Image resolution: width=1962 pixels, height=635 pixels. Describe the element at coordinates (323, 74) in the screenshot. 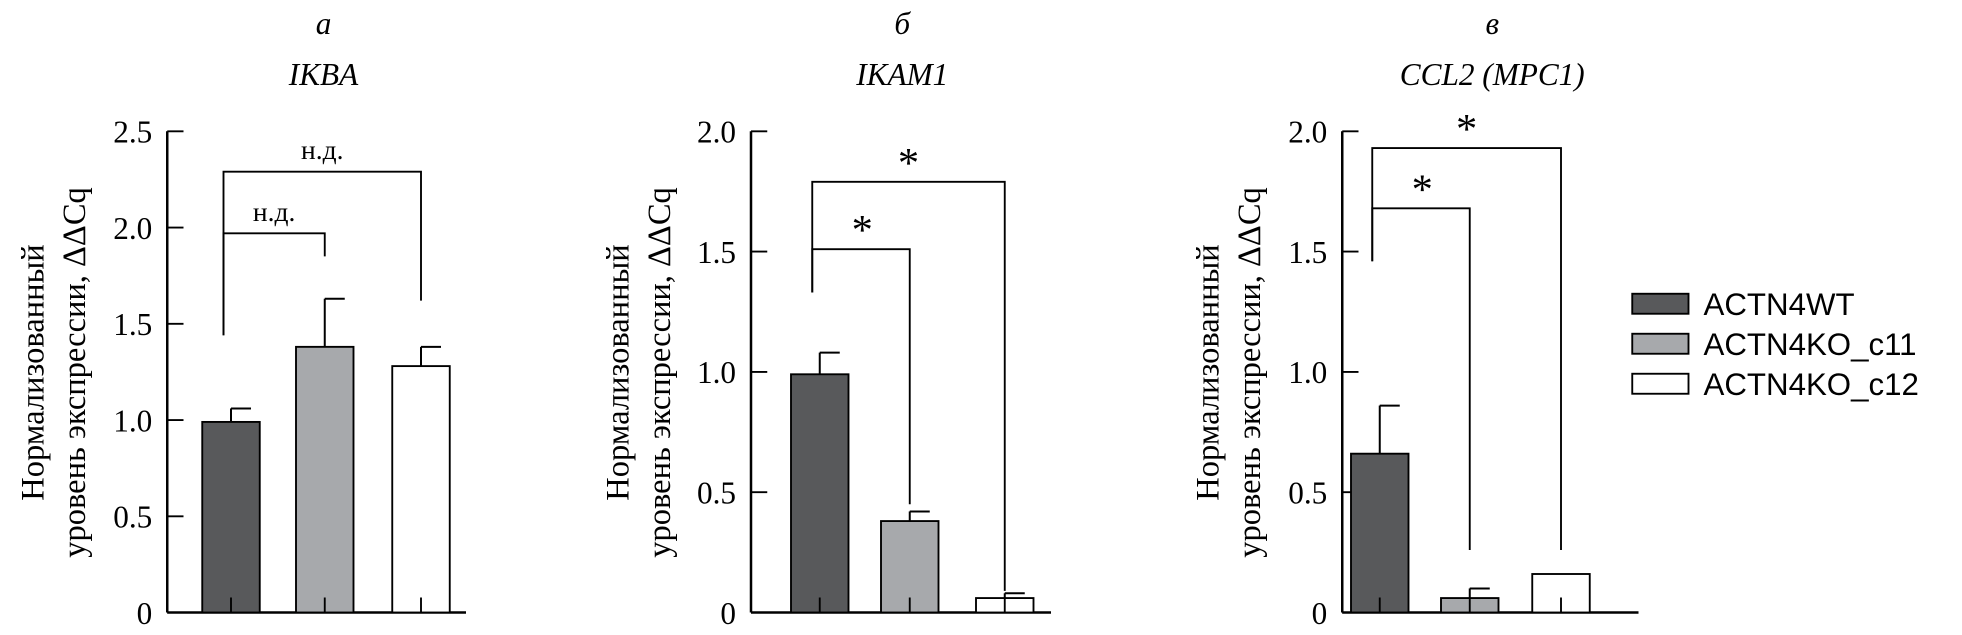

I see `chart-title: IKBA` at that location.